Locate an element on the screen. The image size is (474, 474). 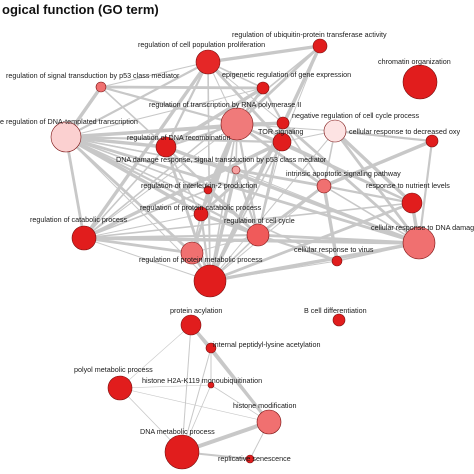
label-dnastim: cellular response to DNA damage sti is located at coordinates (422, 227).